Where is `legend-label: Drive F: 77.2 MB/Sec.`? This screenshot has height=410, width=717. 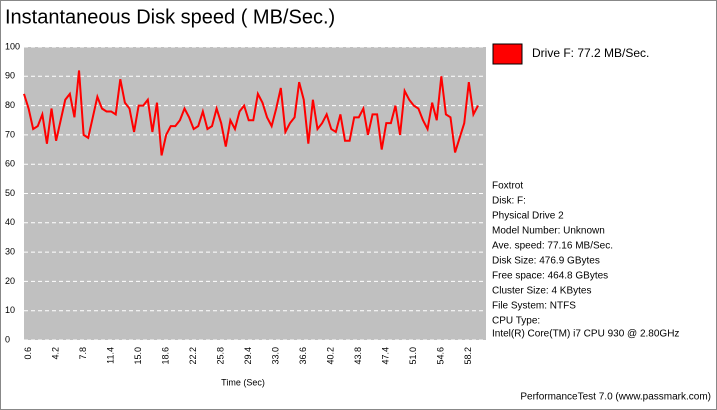
legend-label: Drive F: 77.2 MB/Sec. is located at coordinates (590, 53).